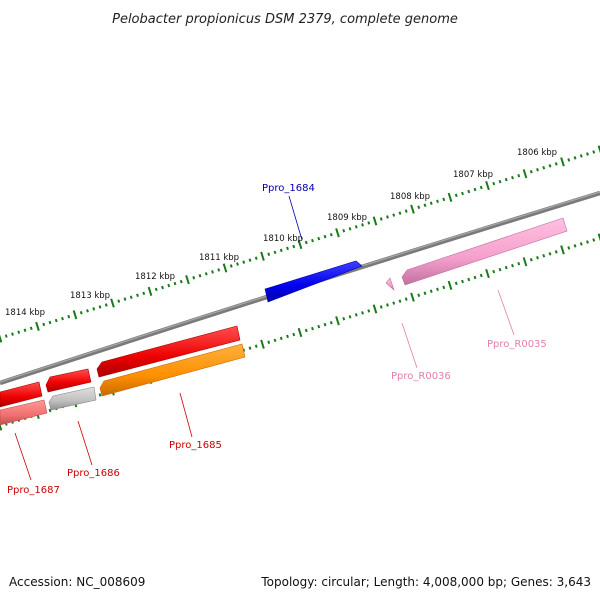  What do you see at coordinates (506, 312) in the screenshot?
I see `leader-line-ppro-r0035` at bounding box center [506, 312].